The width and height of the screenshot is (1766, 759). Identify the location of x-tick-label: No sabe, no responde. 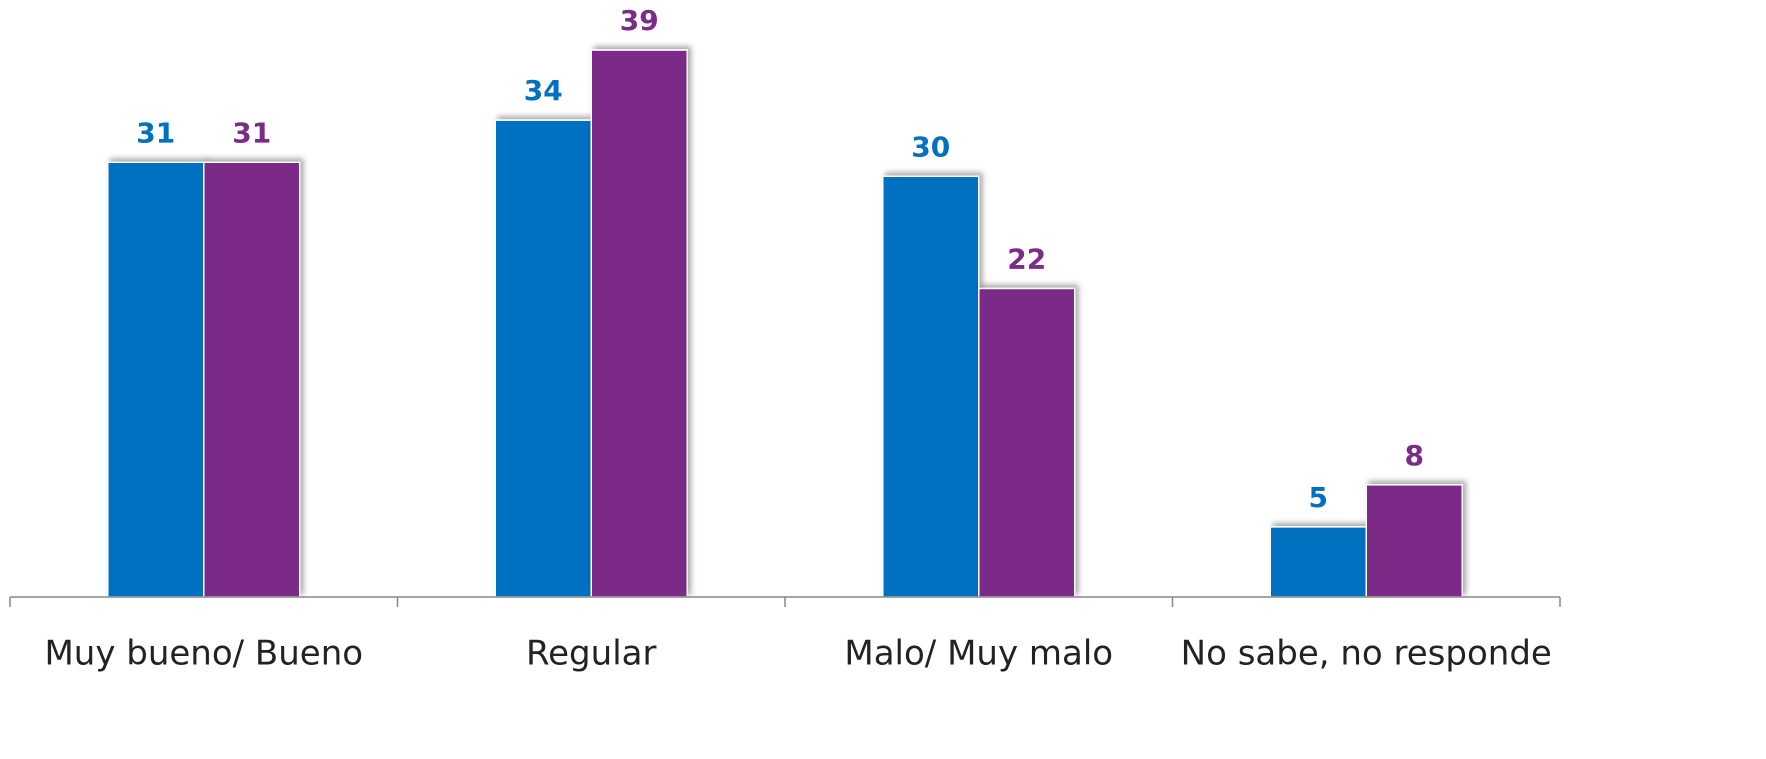
(1366, 654).